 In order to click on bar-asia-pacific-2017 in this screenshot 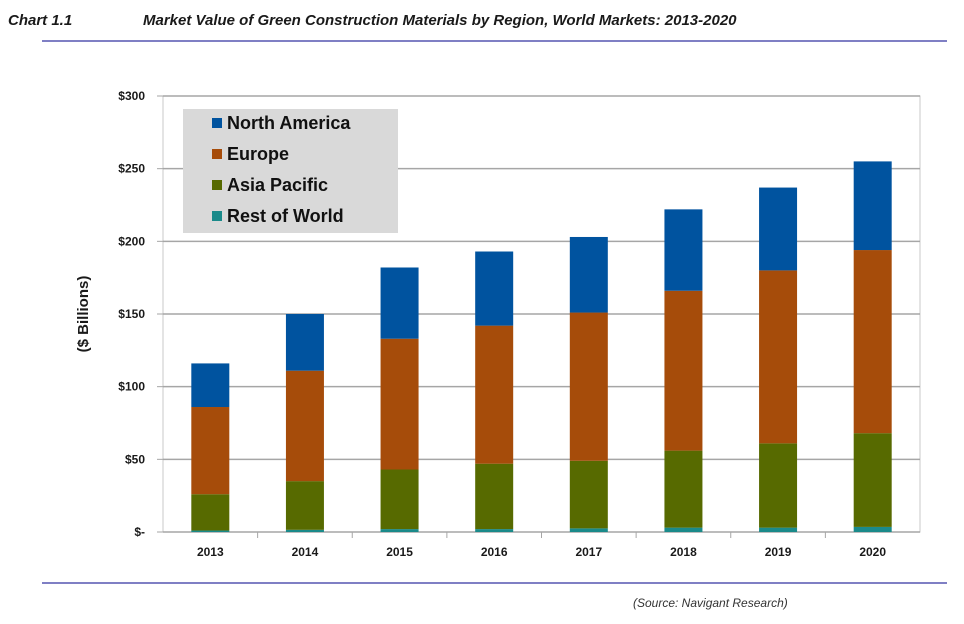, I will do `click(588, 494)`.